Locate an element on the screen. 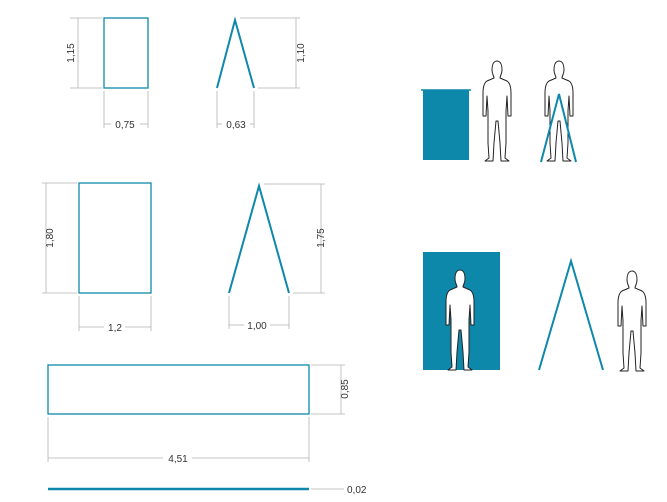 The height and width of the screenshot is (502, 667). aframe-large-height-label: 1,75 is located at coordinates (321, 238).